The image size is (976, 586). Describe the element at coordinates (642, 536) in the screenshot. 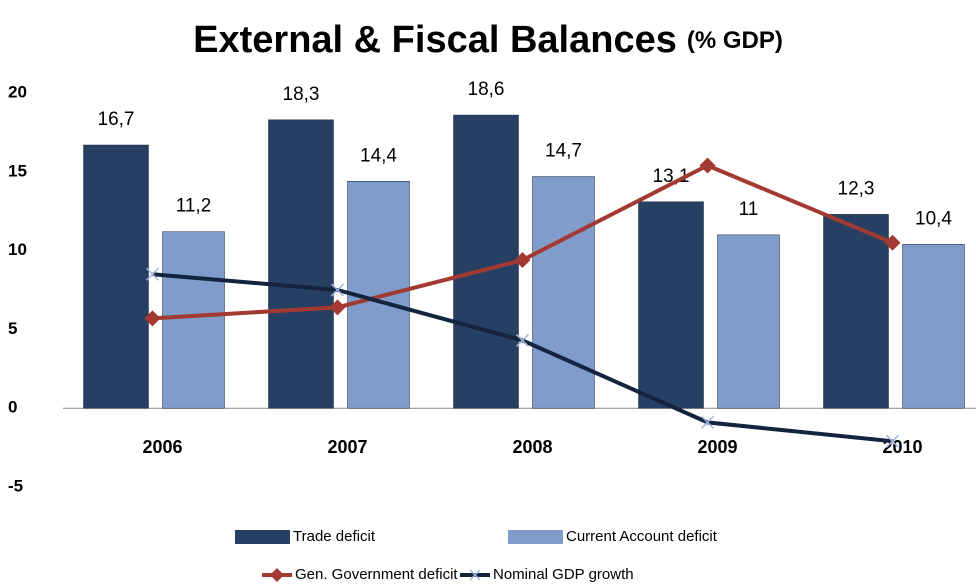

I see `legend-label: Current Account deficit` at that location.